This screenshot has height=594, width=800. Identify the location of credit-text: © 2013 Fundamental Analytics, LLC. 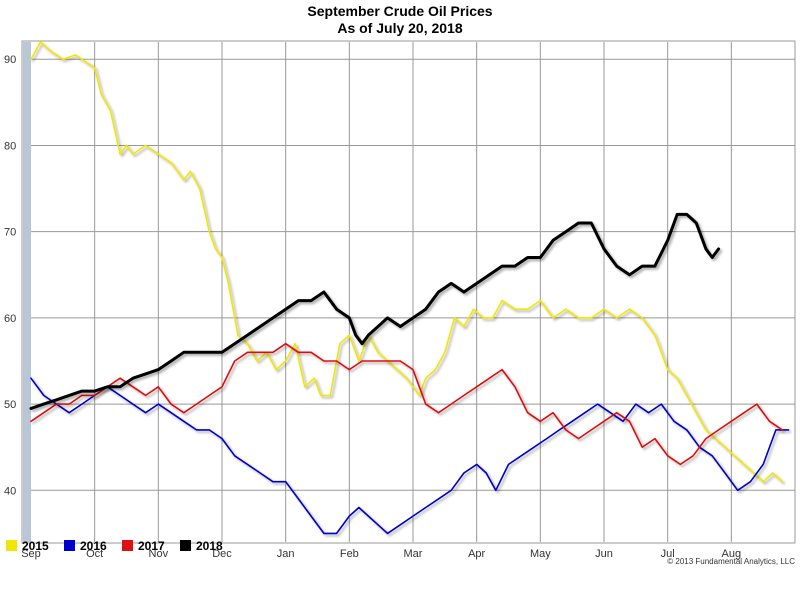
(731, 561).